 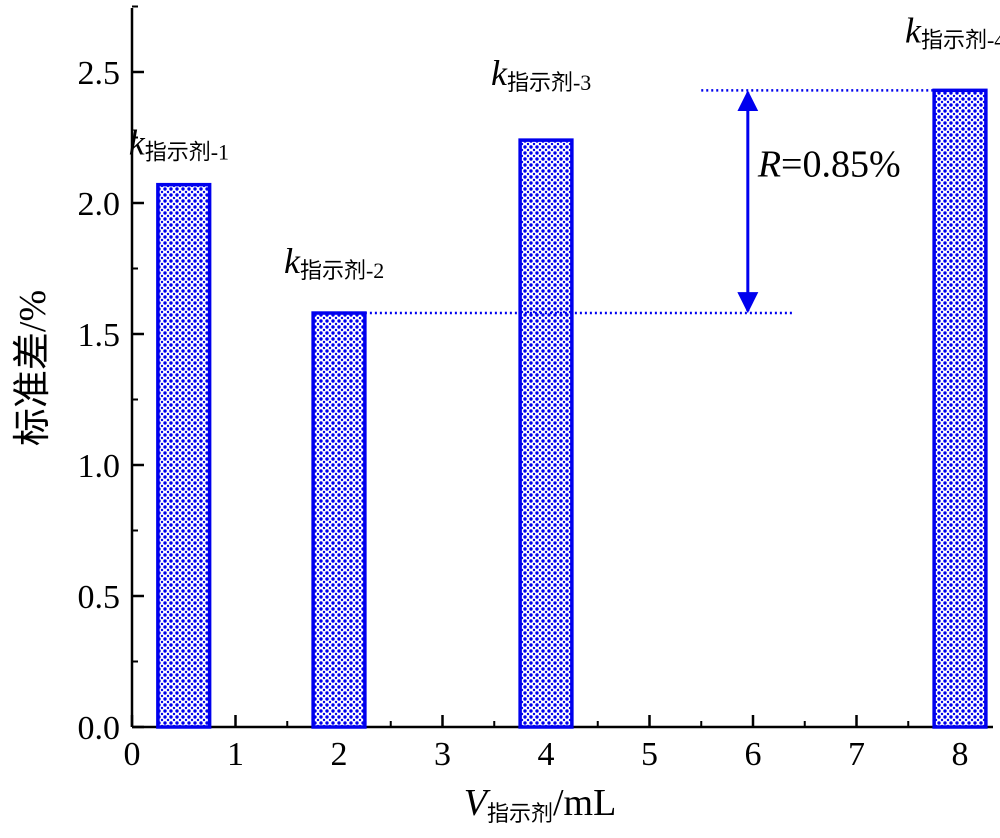 What do you see at coordinates (235, 754) in the screenshot?
I see `x-tick-label: 1` at bounding box center [235, 754].